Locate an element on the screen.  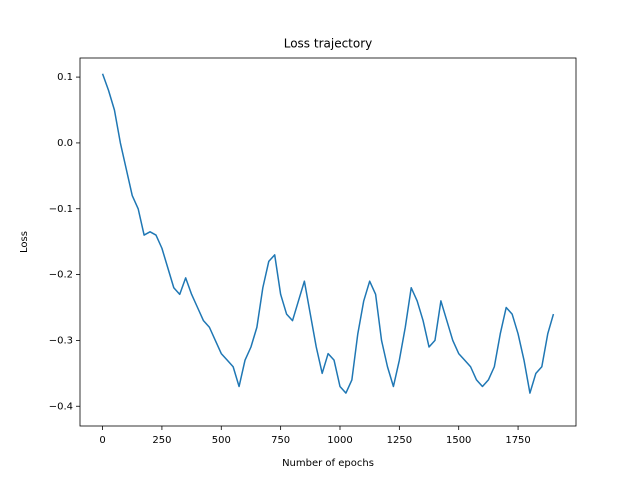
x-tick-label: 0 is located at coordinates (102, 440).